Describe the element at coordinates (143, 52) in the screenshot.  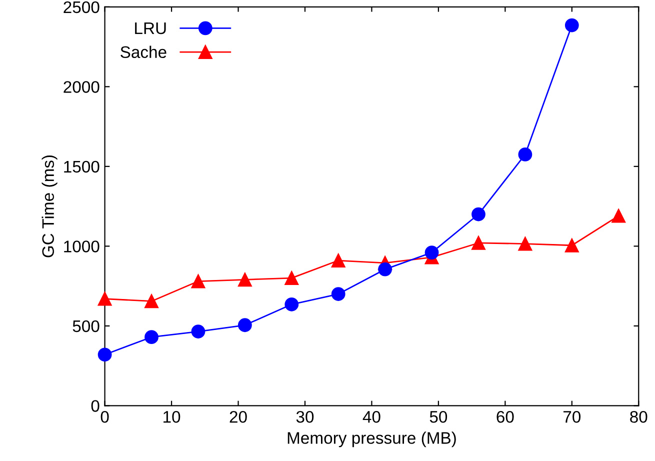
I see `legend-label: Sache` at that location.